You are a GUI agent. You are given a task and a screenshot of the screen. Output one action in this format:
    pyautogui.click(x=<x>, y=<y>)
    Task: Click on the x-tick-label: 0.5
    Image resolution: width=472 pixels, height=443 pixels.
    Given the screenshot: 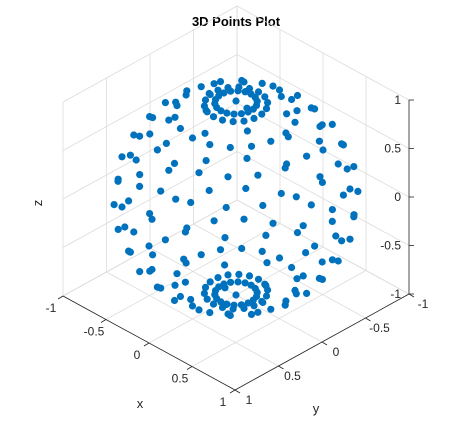 What is the action you would take?
    pyautogui.click(x=292, y=376)
    